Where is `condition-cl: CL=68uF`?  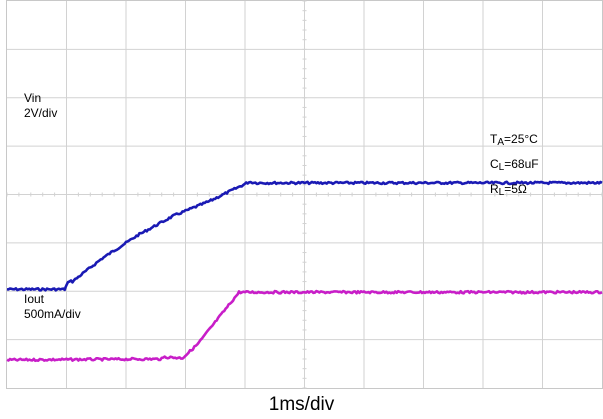
condition-cl: CL=68uF is located at coordinates (514, 165).